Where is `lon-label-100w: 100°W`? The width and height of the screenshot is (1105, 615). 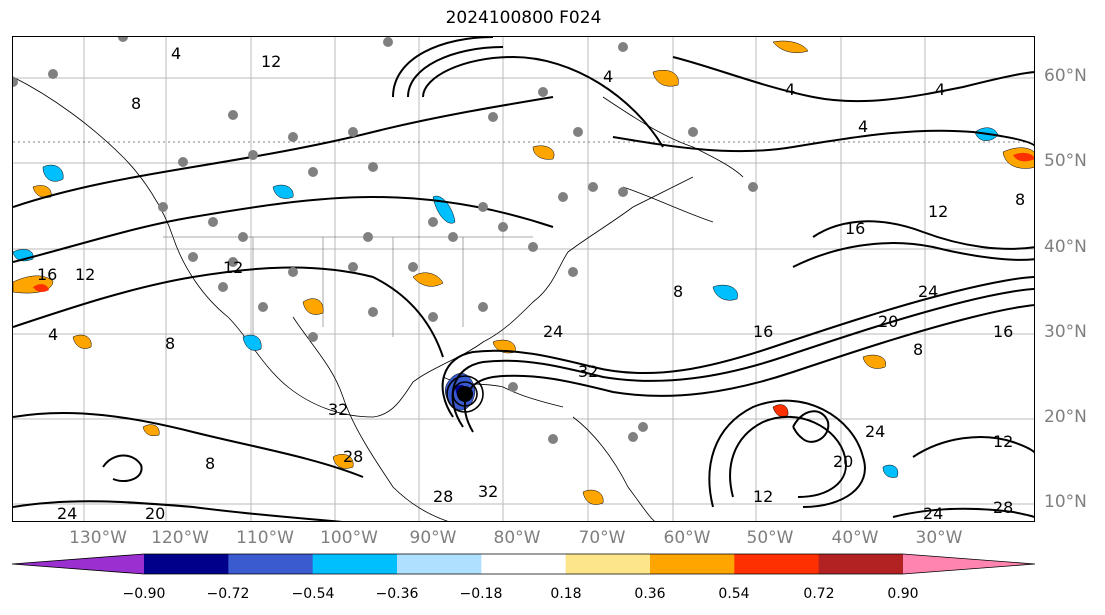 lon-label-100w: 100°W is located at coordinates (349, 538).